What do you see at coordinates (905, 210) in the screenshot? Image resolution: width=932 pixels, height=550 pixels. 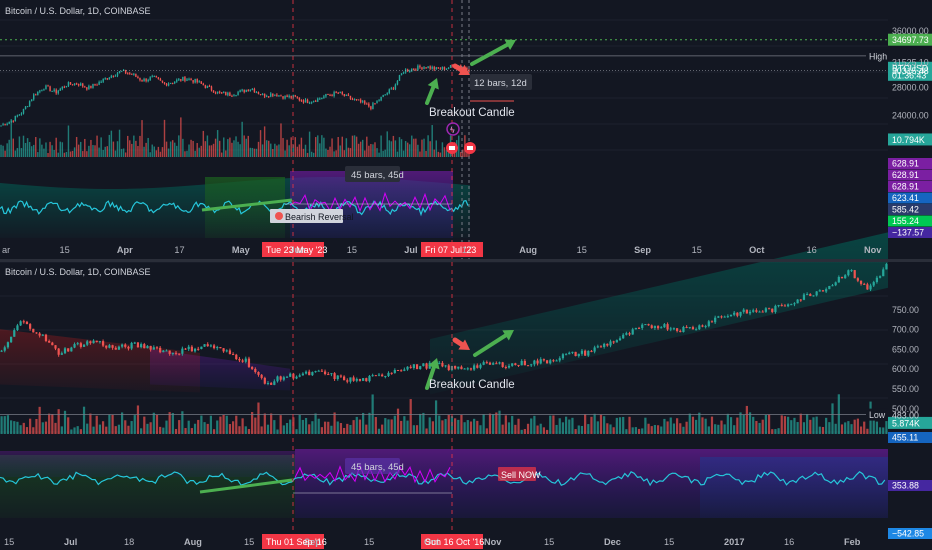 I see `osc-axis-label: 585.42` at bounding box center [905, 210].